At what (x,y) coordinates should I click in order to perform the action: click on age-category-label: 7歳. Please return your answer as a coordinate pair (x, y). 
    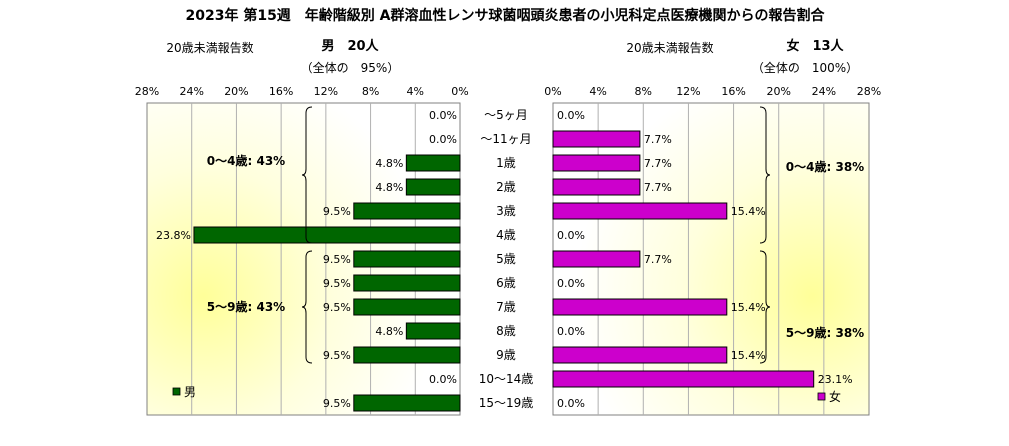
    Looking at the image, I should click on (506, 307).